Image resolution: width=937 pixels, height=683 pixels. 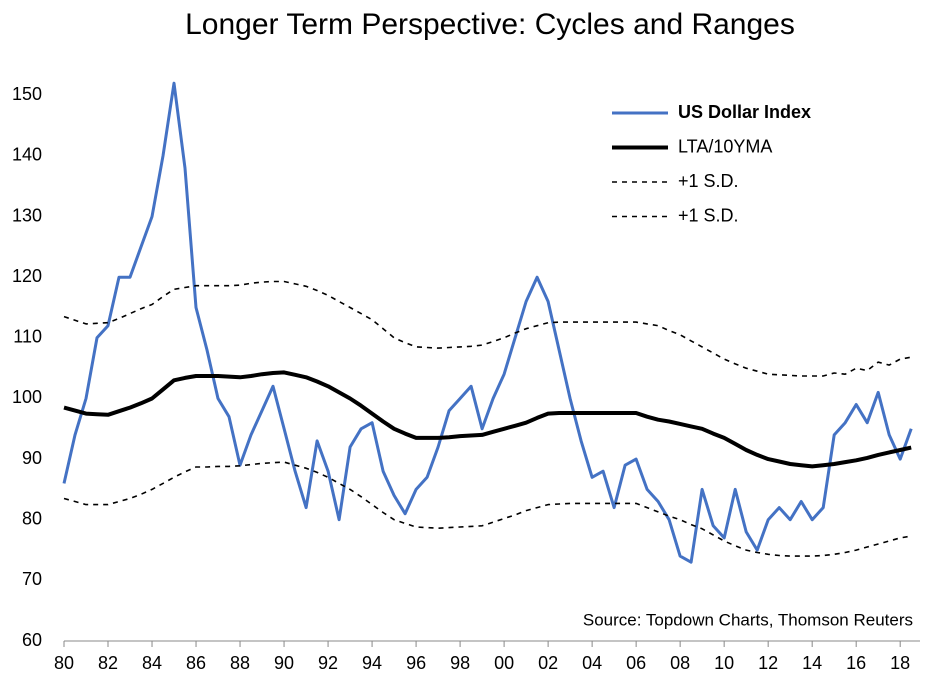 What do you see at coordinates (748, 619) in the screenshot?
I see `source-note: Source: Topdown Charts, Thomson Reuters` at bounding box center [748, 619].